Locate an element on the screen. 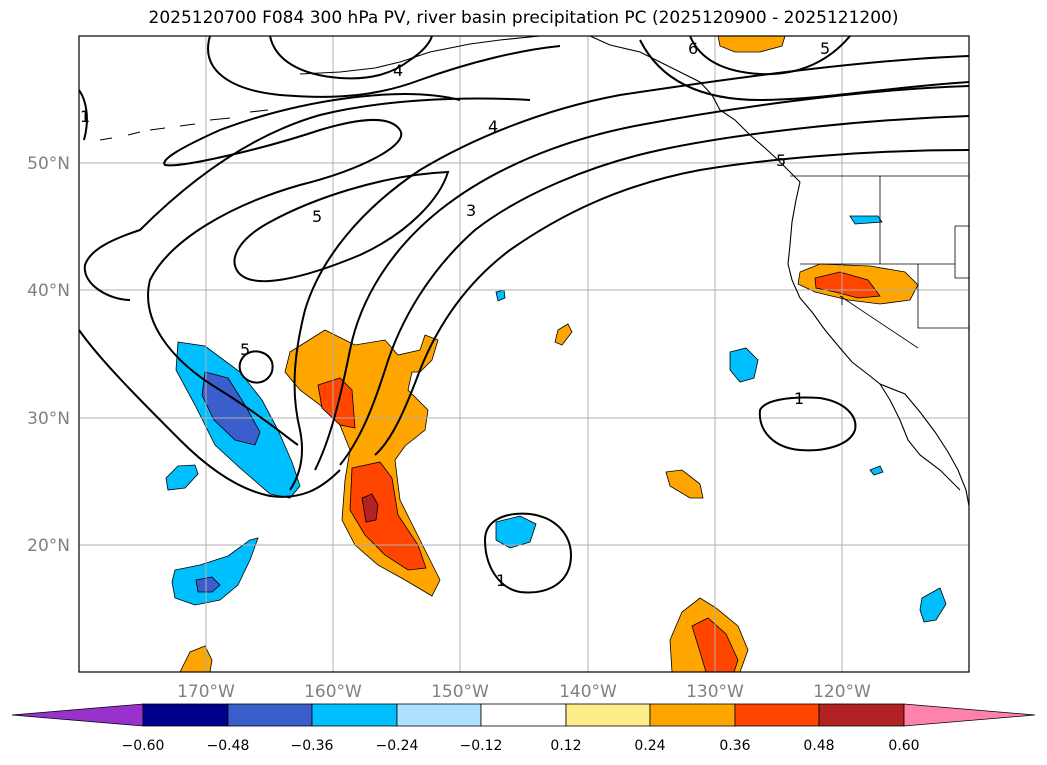 Image resolution: width=1047 pixels, height=765 pixels. pv-contour-5-top is located at coordinates (351, 58).